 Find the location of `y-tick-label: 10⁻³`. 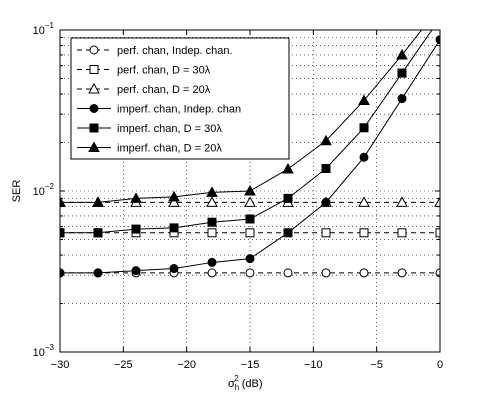

y-tick-label: 10⁻³ is located at coordinates (44, 351).